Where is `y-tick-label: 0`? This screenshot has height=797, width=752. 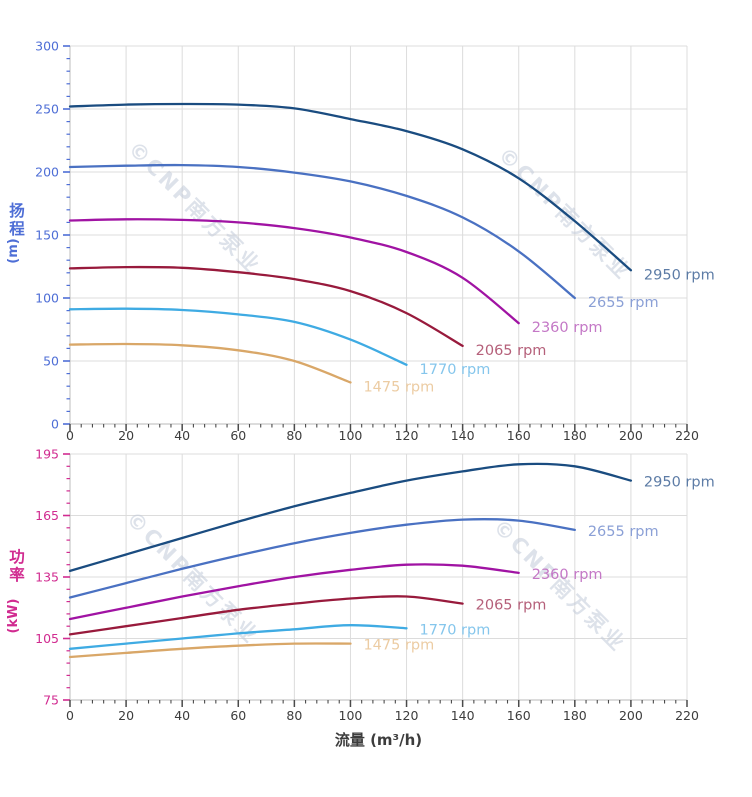 y-tick-label: 0 is located at coordinates (55, 424).